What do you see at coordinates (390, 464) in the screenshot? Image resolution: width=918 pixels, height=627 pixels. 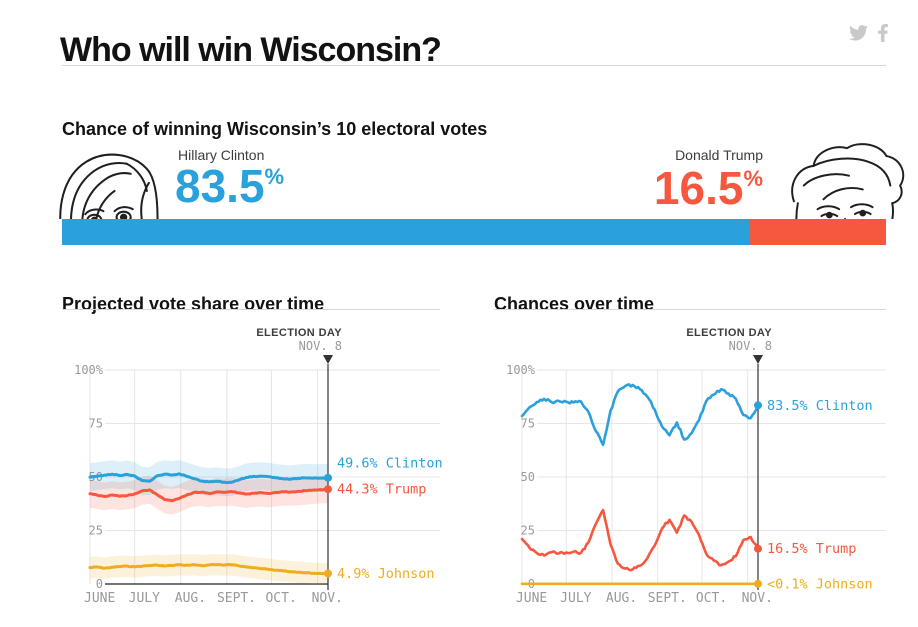 I see `svg-text: 49.6% Clinton` at bounding box center [390, 464].